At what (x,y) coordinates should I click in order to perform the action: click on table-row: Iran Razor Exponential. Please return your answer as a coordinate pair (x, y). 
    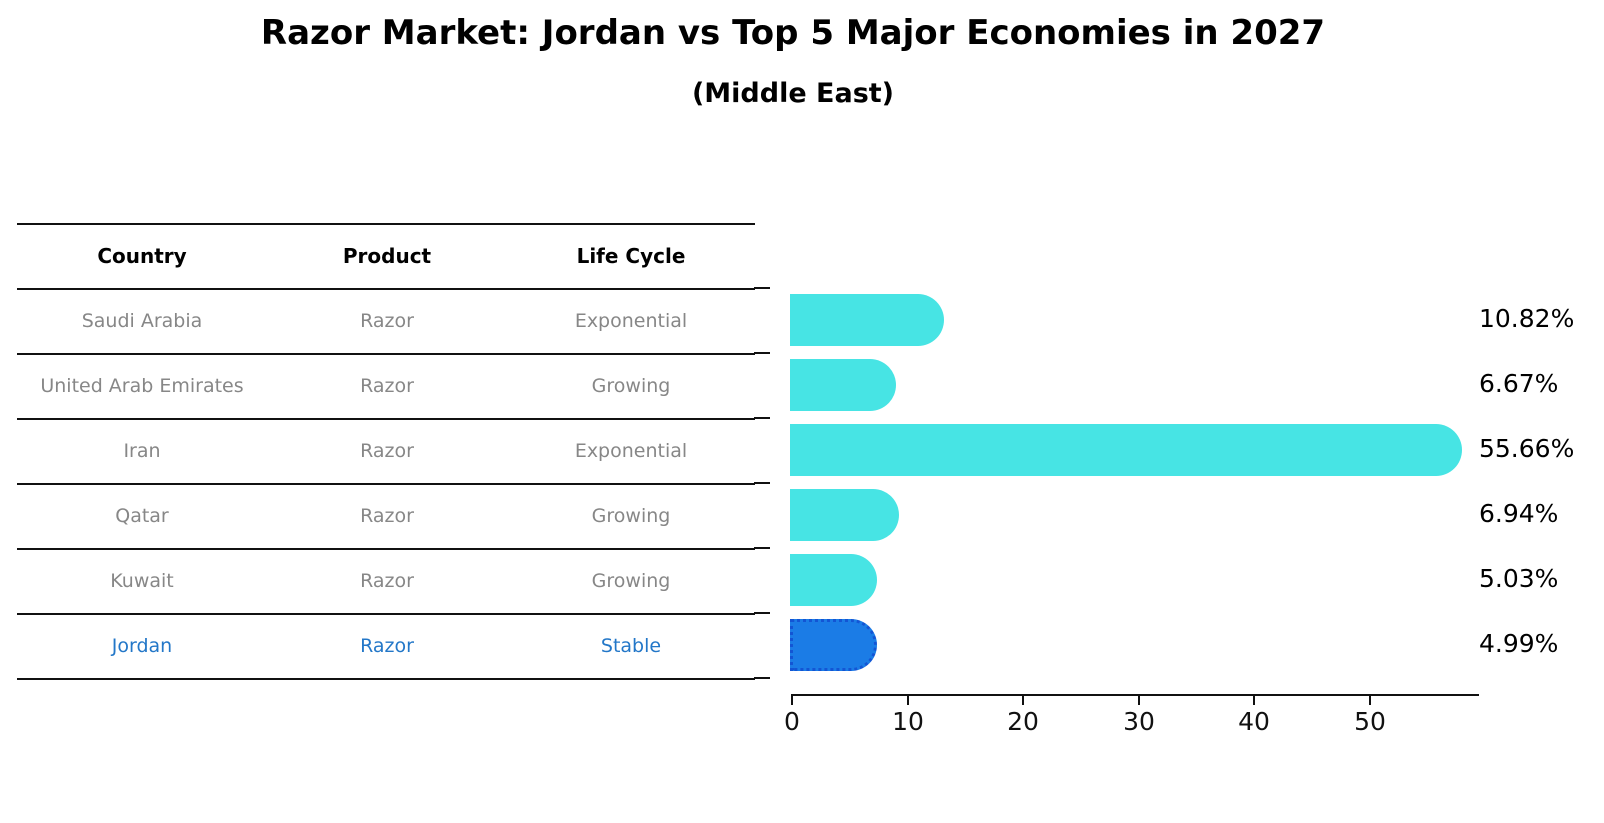
    Looking at the image, I should click on (386, 450).